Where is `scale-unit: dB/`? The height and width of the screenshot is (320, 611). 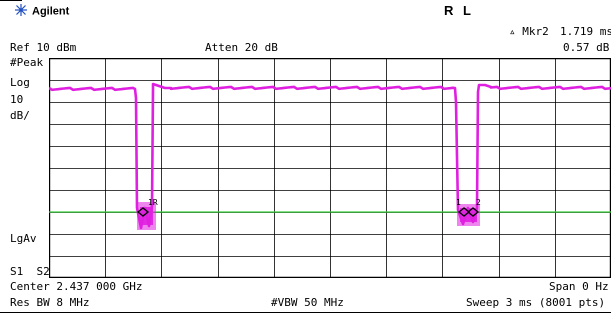
scale-unit: dB/ is located at coordinates (20, 115).